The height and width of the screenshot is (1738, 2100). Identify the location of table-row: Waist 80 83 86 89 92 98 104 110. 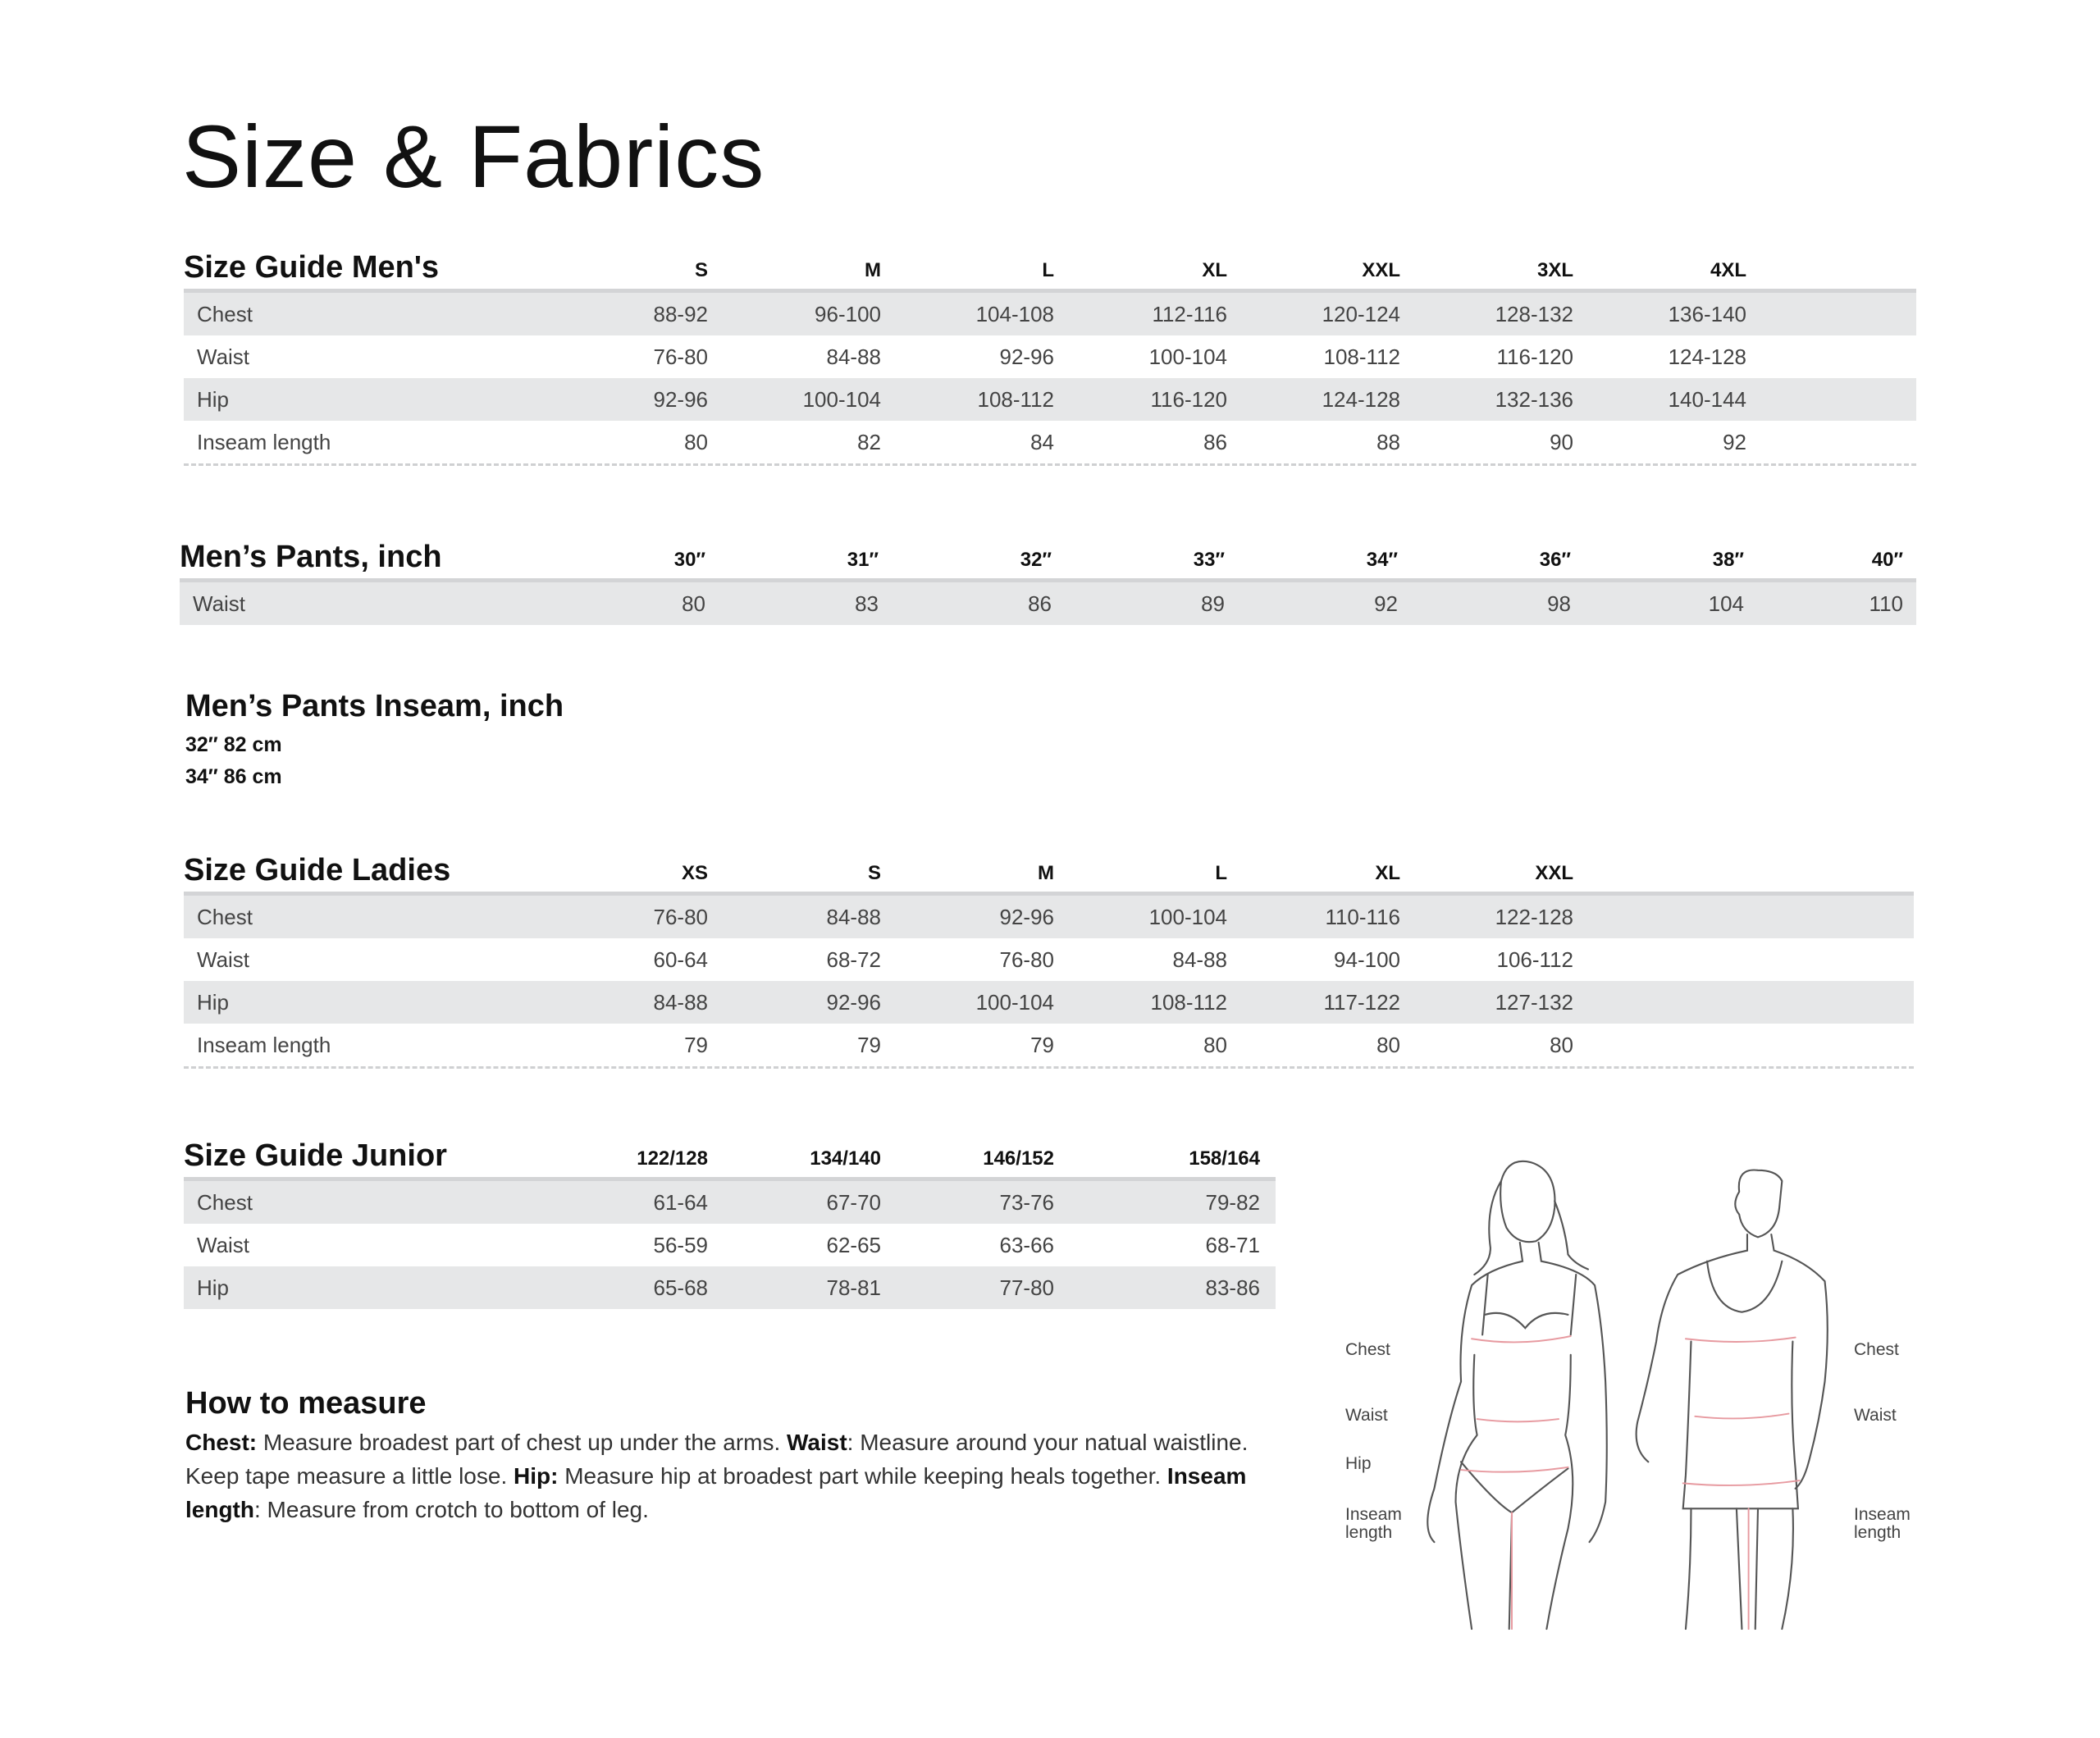
(1048, 603).